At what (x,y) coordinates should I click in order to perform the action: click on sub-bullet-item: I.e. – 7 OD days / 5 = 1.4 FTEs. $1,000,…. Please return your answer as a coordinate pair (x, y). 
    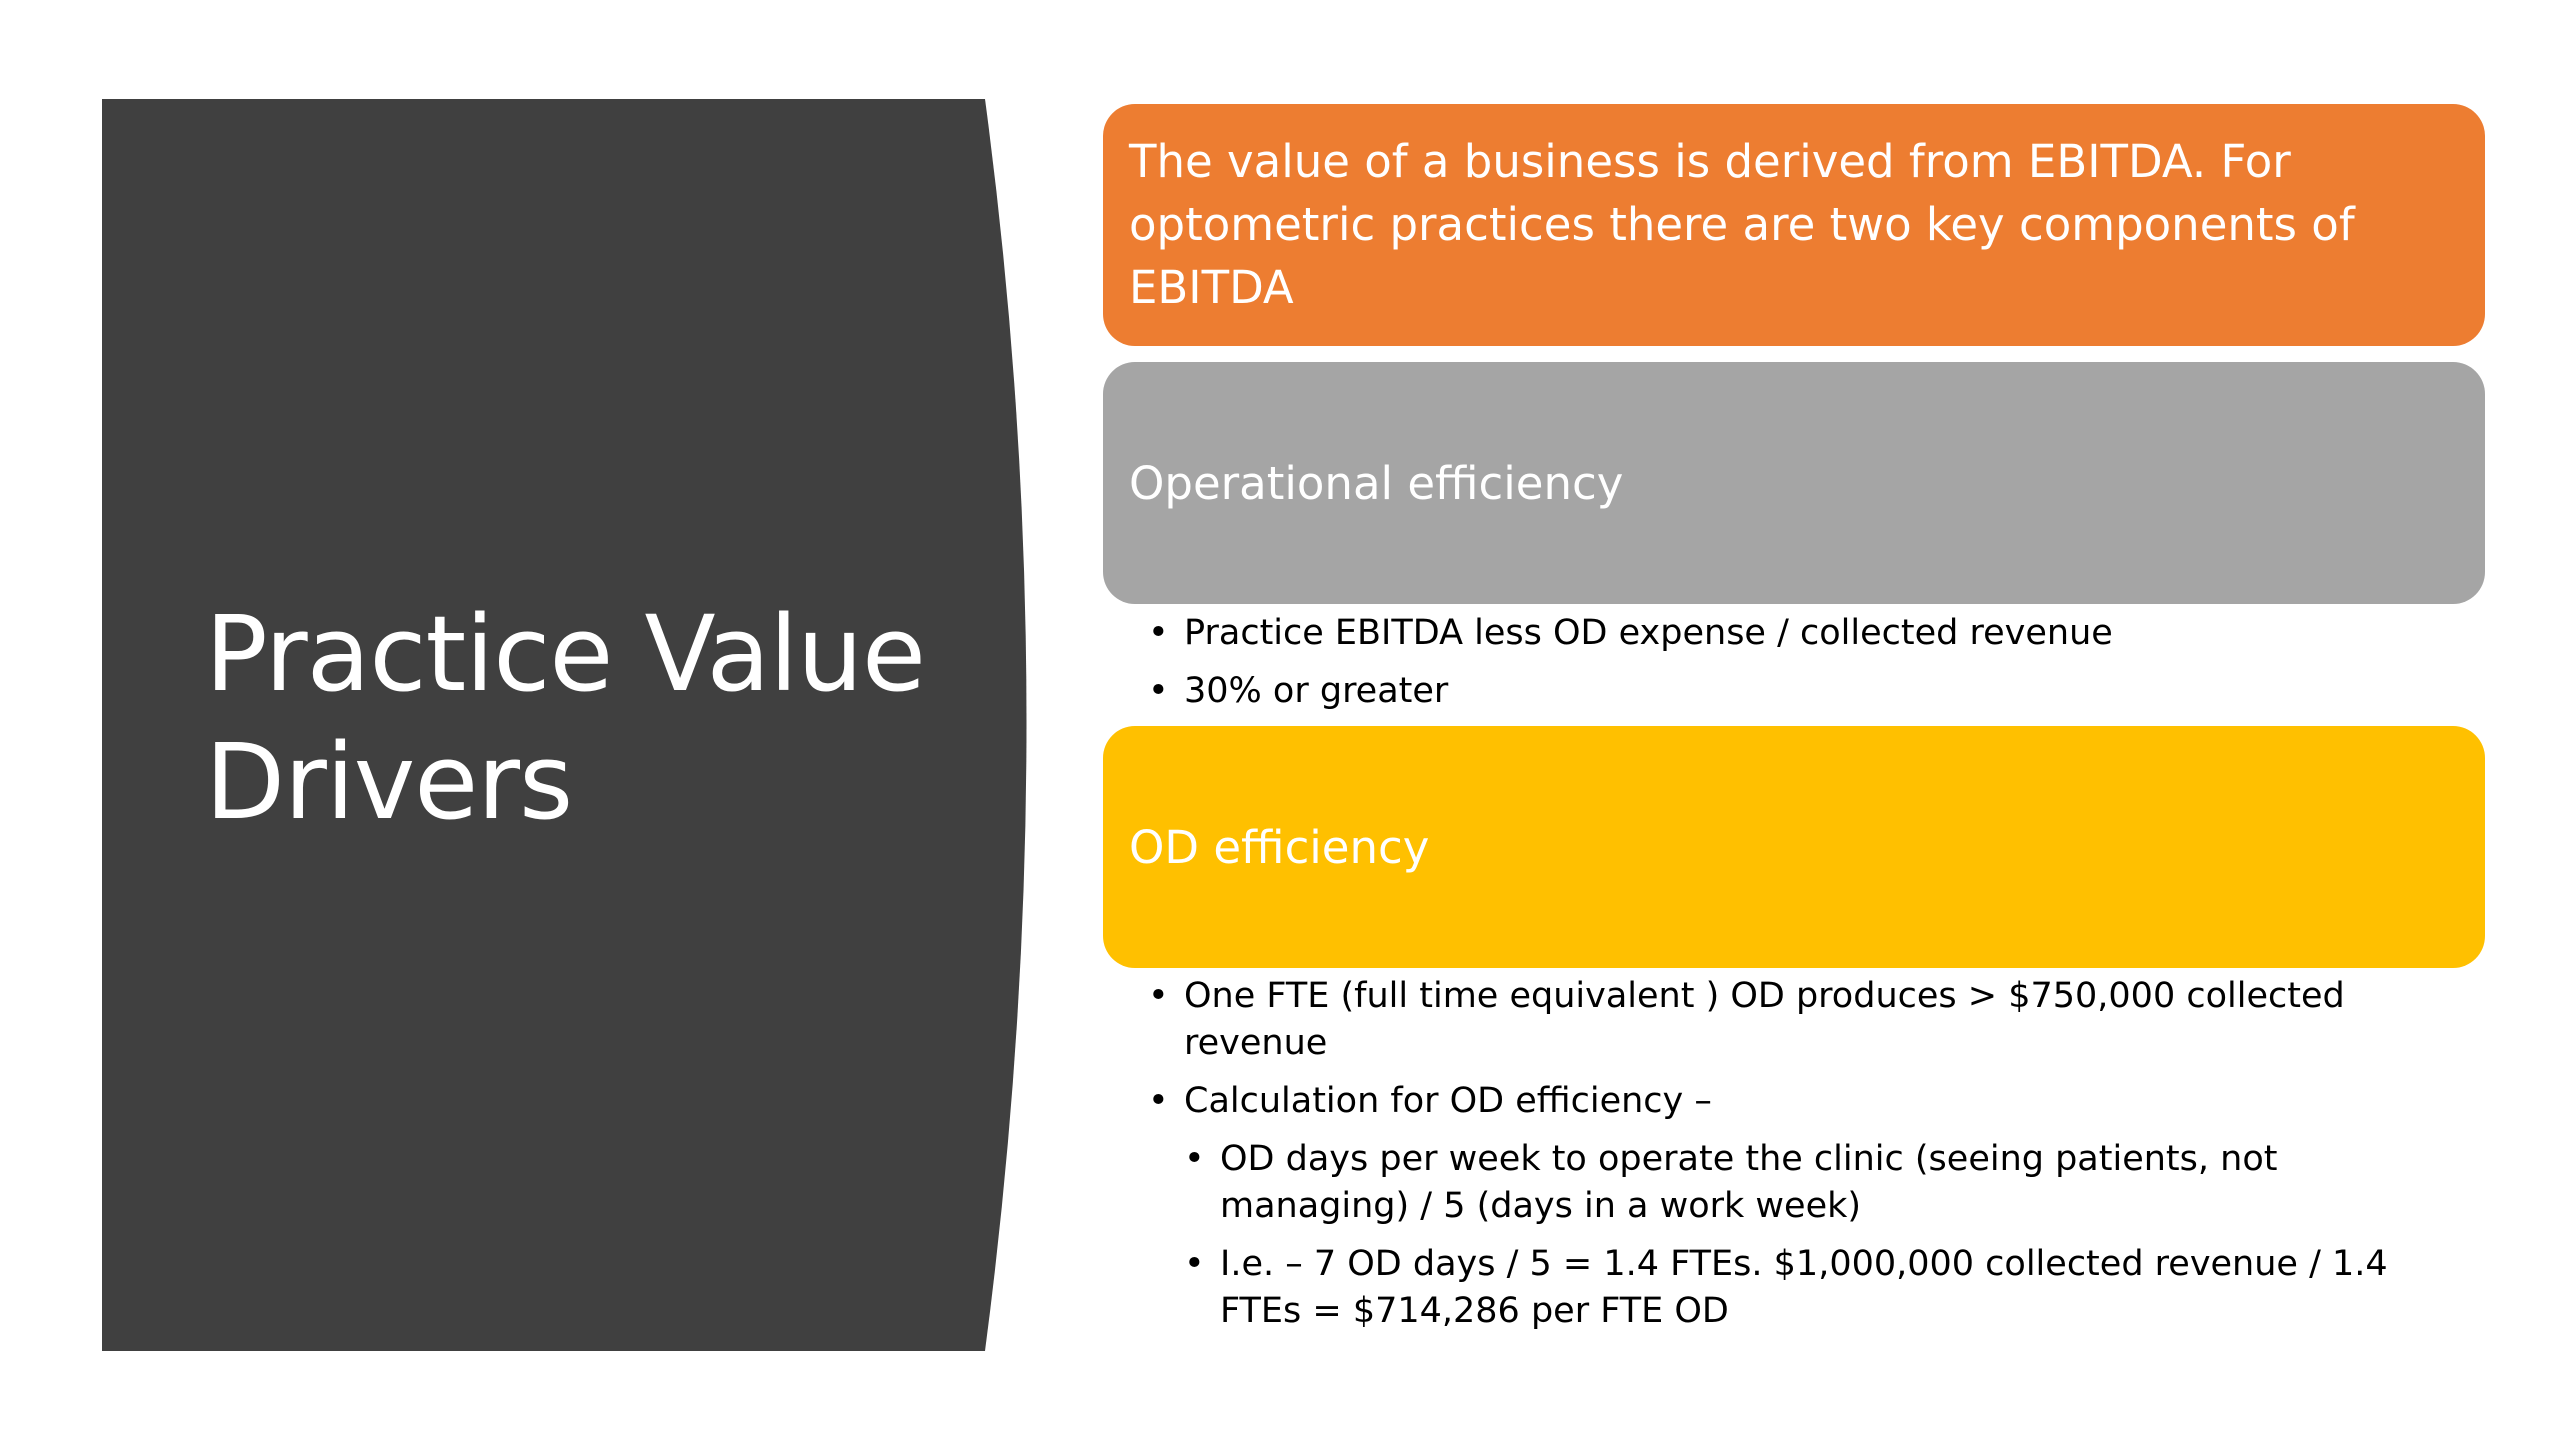
    Looking at the image, I should click on (1821, 1288).